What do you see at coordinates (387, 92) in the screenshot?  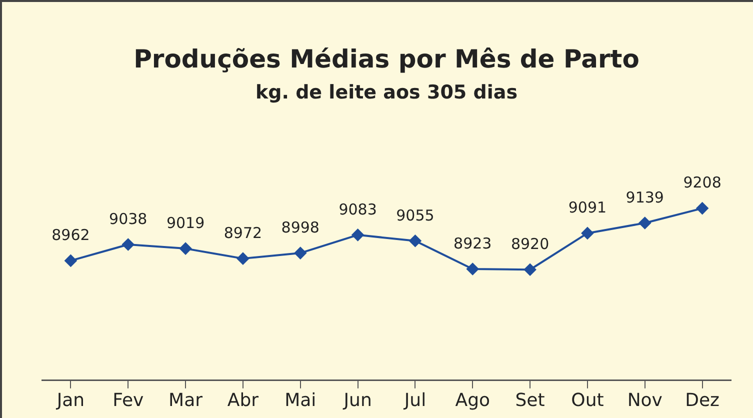 I see `chart-subtitle: kg. de leite aos 305 dias` at bounding box center [387, 92].